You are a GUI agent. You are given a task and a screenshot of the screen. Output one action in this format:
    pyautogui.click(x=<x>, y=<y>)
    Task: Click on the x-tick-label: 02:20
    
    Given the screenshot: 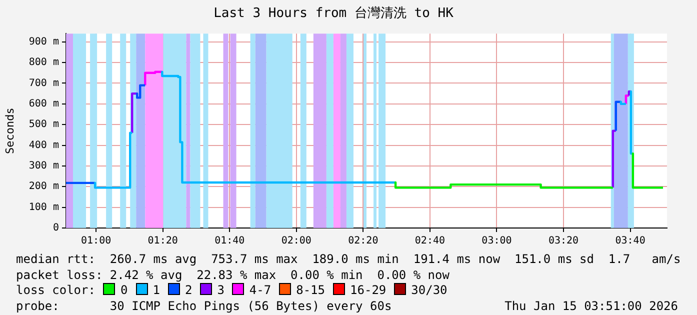 What is the action you would take?
    pyautogui.click(x=363, y=241)
    